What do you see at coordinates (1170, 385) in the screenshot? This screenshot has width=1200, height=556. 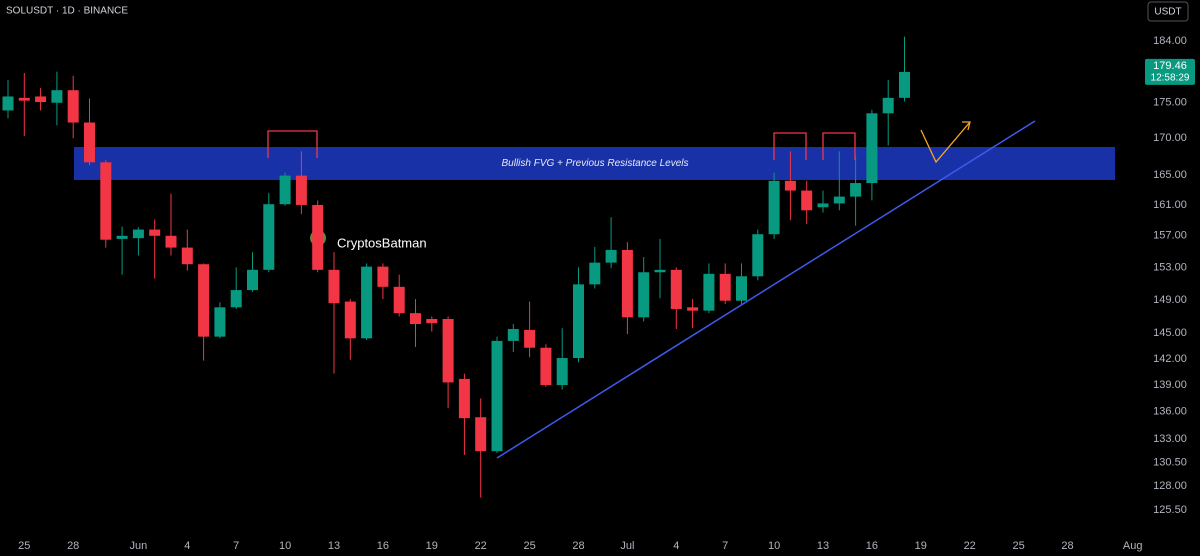 I see `y-tick-label: 139.00` at bounding box center [1170, 385].